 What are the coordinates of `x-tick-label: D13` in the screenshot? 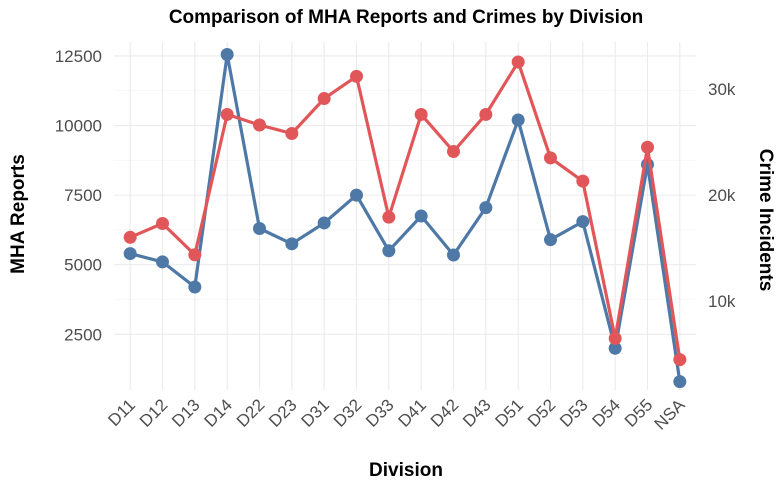 It's located at (185, 412).